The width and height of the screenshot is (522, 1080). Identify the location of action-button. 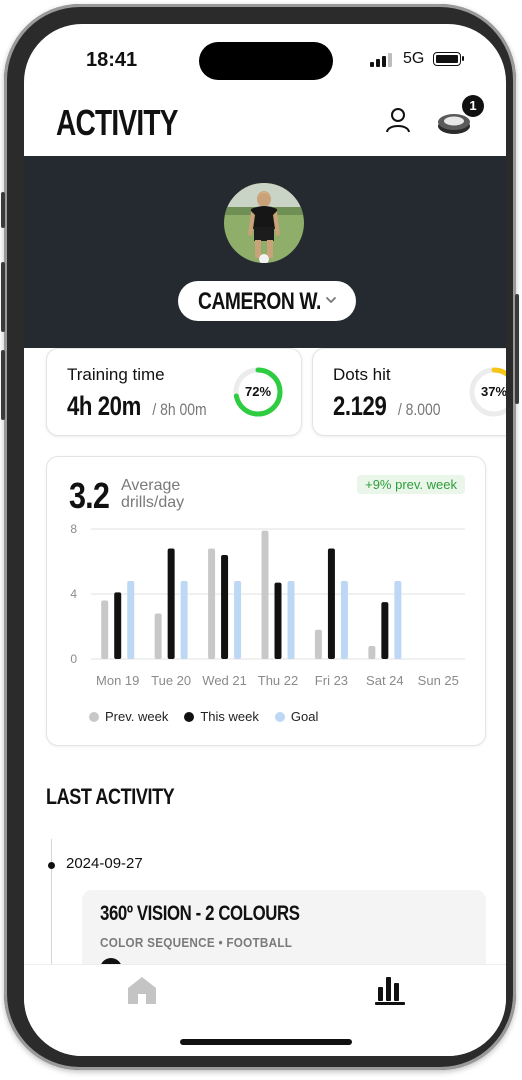
(3, 210).